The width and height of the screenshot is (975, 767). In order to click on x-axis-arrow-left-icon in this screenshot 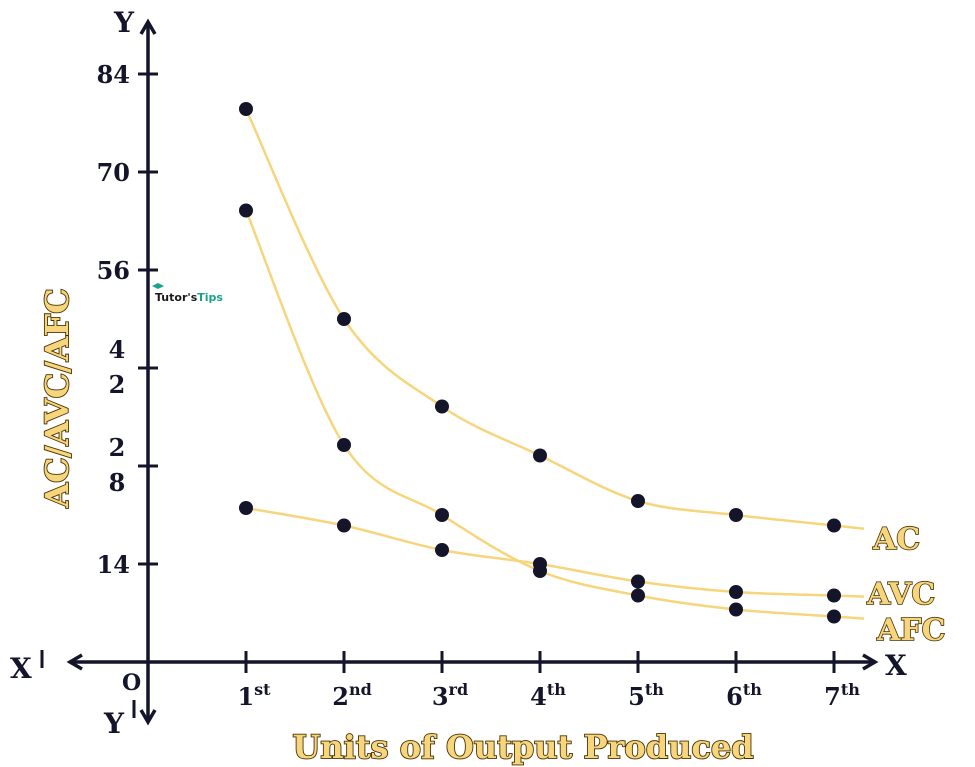, I will do `click(74, 662)`.